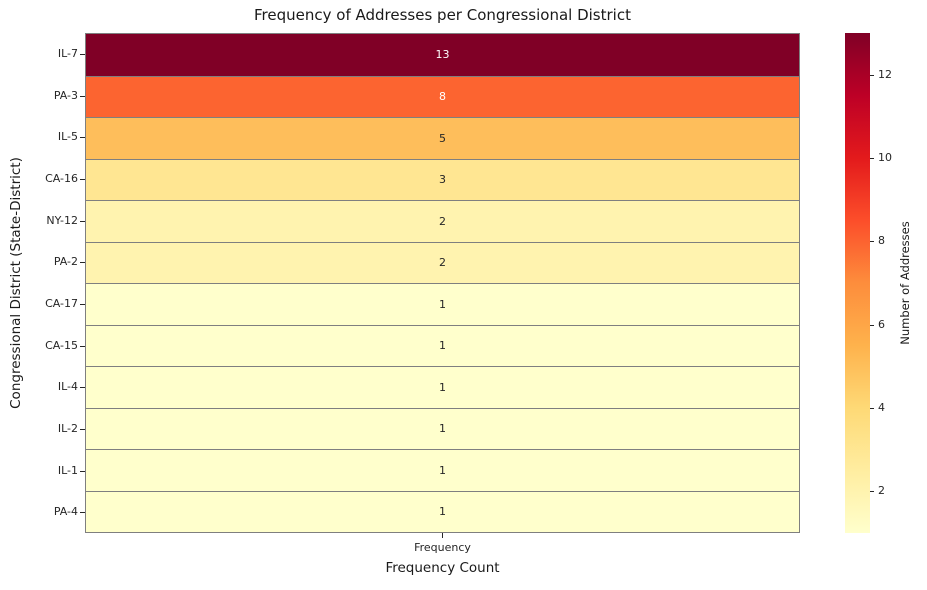 This screenshot has height=590, width=927. I want to click on y-tick-label: IL-2, so click(67, 428).